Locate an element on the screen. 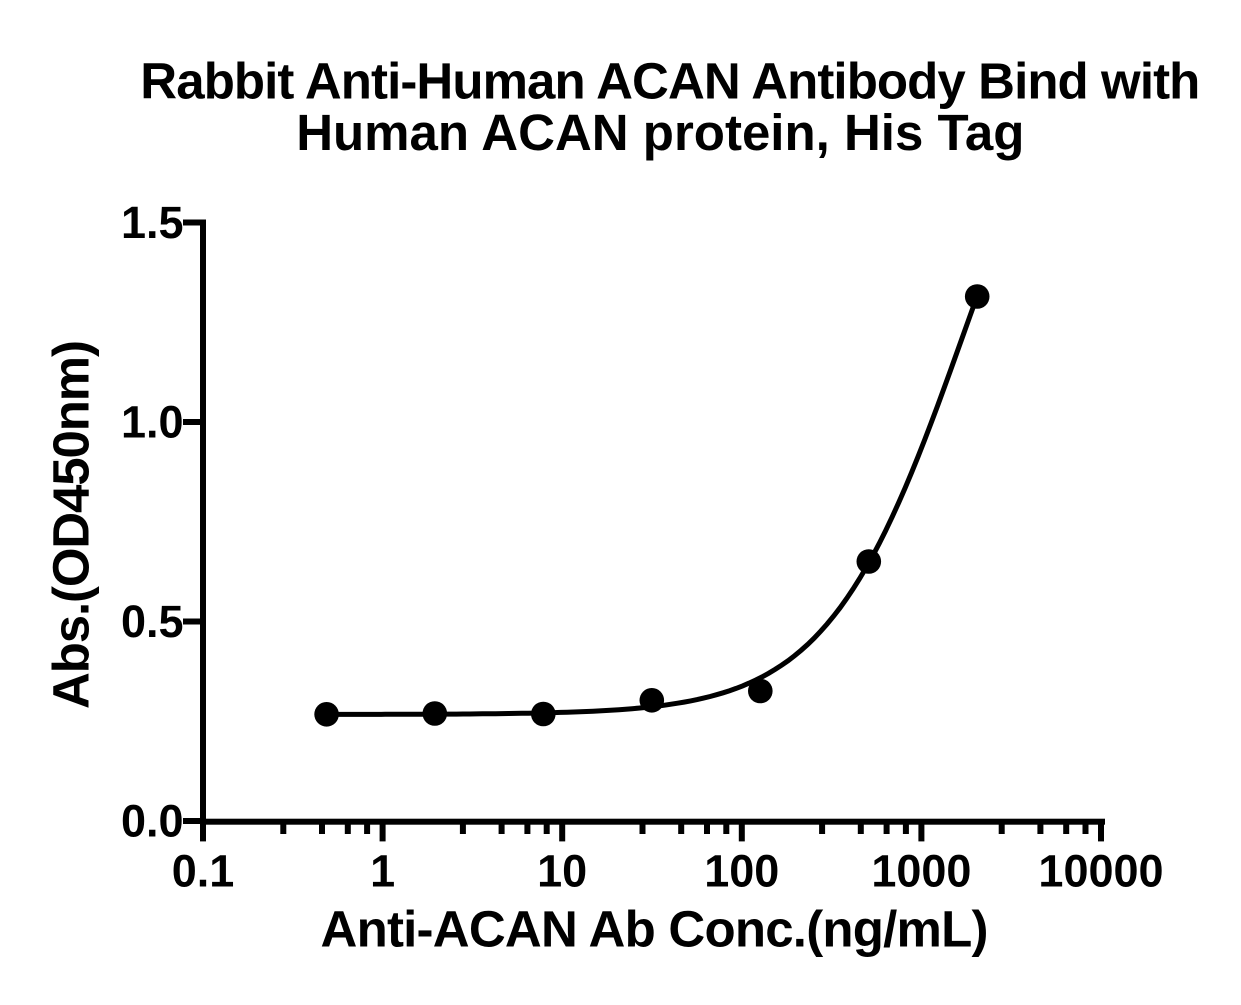 This screenshot has width=1241, height=1005. svg-text: 1.0 is located at coordinates (152, 421).